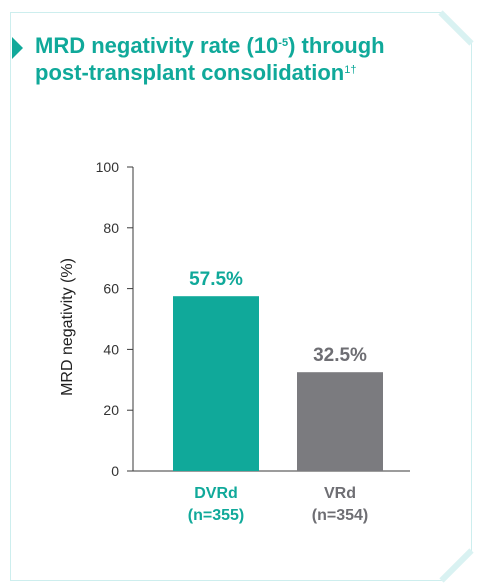  What do you see at coordinates (114, 319) in the screenshot?
I see `y-axis-ticks: 0 20 40 60 80 100` at bounding box center [114, 319].